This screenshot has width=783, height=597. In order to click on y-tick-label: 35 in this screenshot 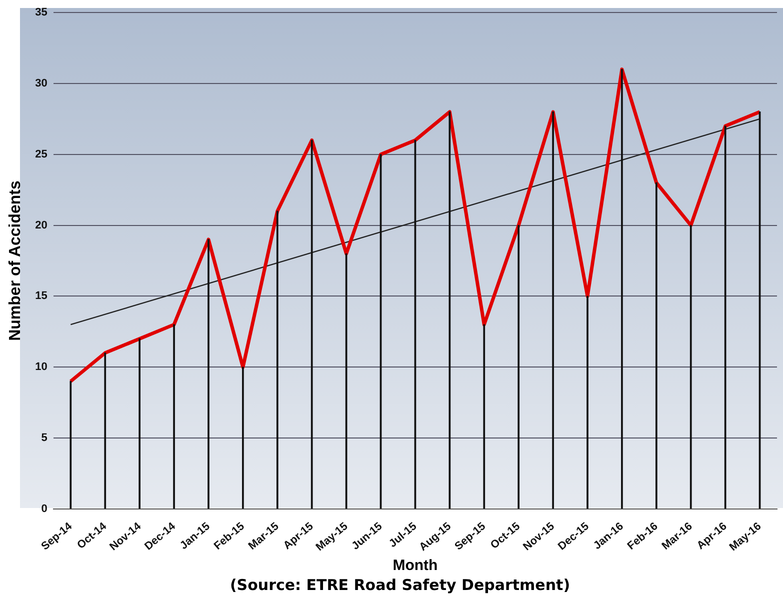, I will do `click(41, 12)`.